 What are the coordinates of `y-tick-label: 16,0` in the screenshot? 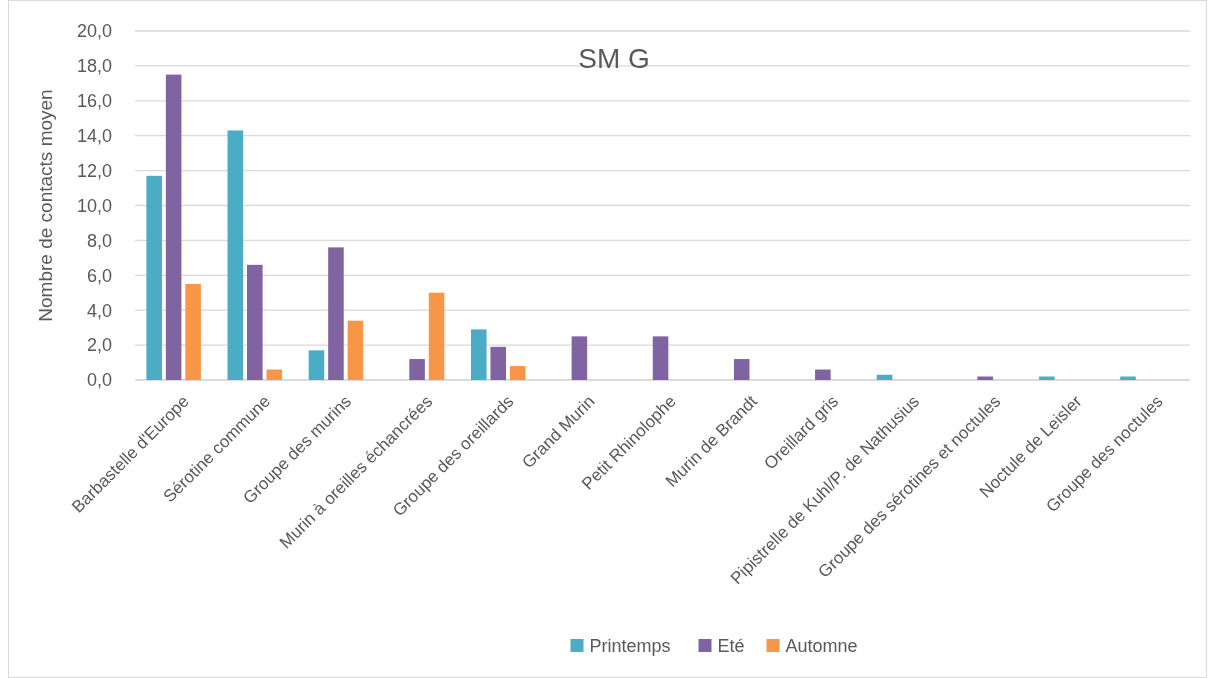 It's located at (94, 101).